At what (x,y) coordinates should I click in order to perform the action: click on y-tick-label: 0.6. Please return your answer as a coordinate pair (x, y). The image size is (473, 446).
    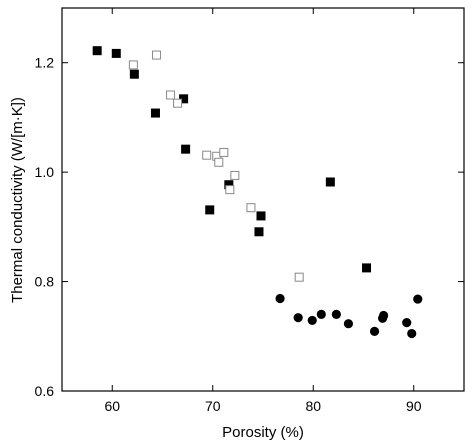
    Looking at the image, I should click on (45, 391).